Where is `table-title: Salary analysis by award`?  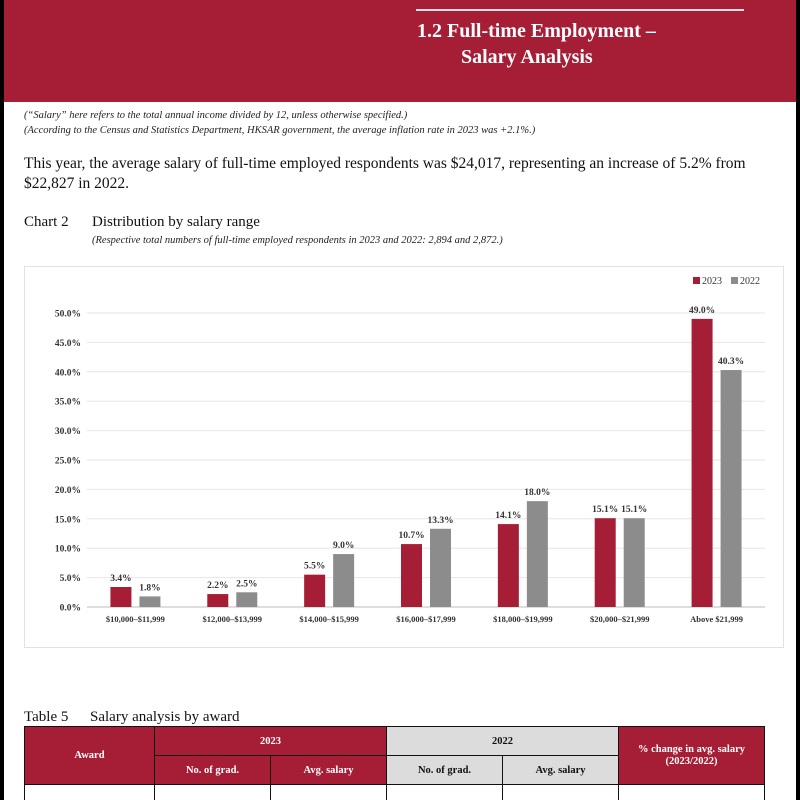
table-title: Salary analysis by award is located at coordinates (165, 717).